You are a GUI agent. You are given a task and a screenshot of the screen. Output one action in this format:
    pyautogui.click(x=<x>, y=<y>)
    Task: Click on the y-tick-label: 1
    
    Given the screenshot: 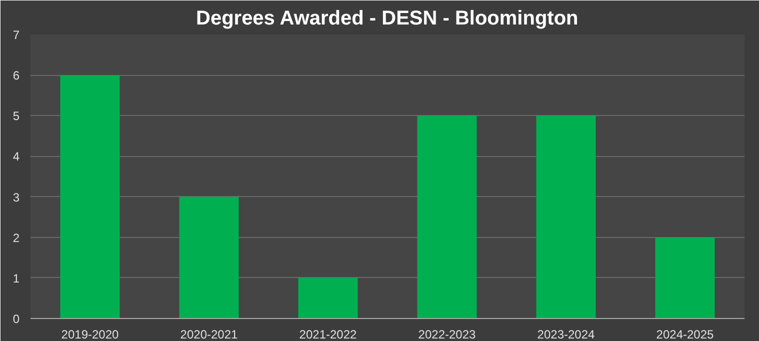 What is the action you would take?
    pyautogui.click(x=16, y=278)
    